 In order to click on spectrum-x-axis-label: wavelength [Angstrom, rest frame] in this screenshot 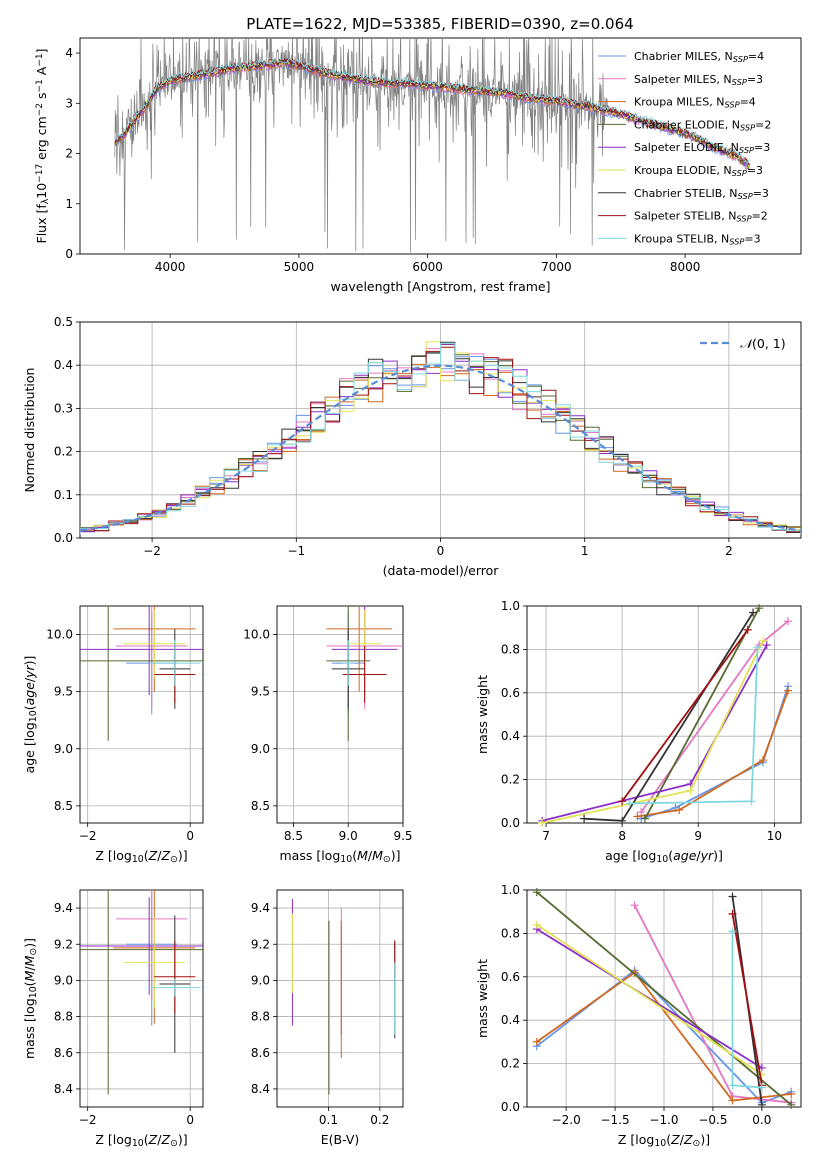, I will do `click(440, 286)`.